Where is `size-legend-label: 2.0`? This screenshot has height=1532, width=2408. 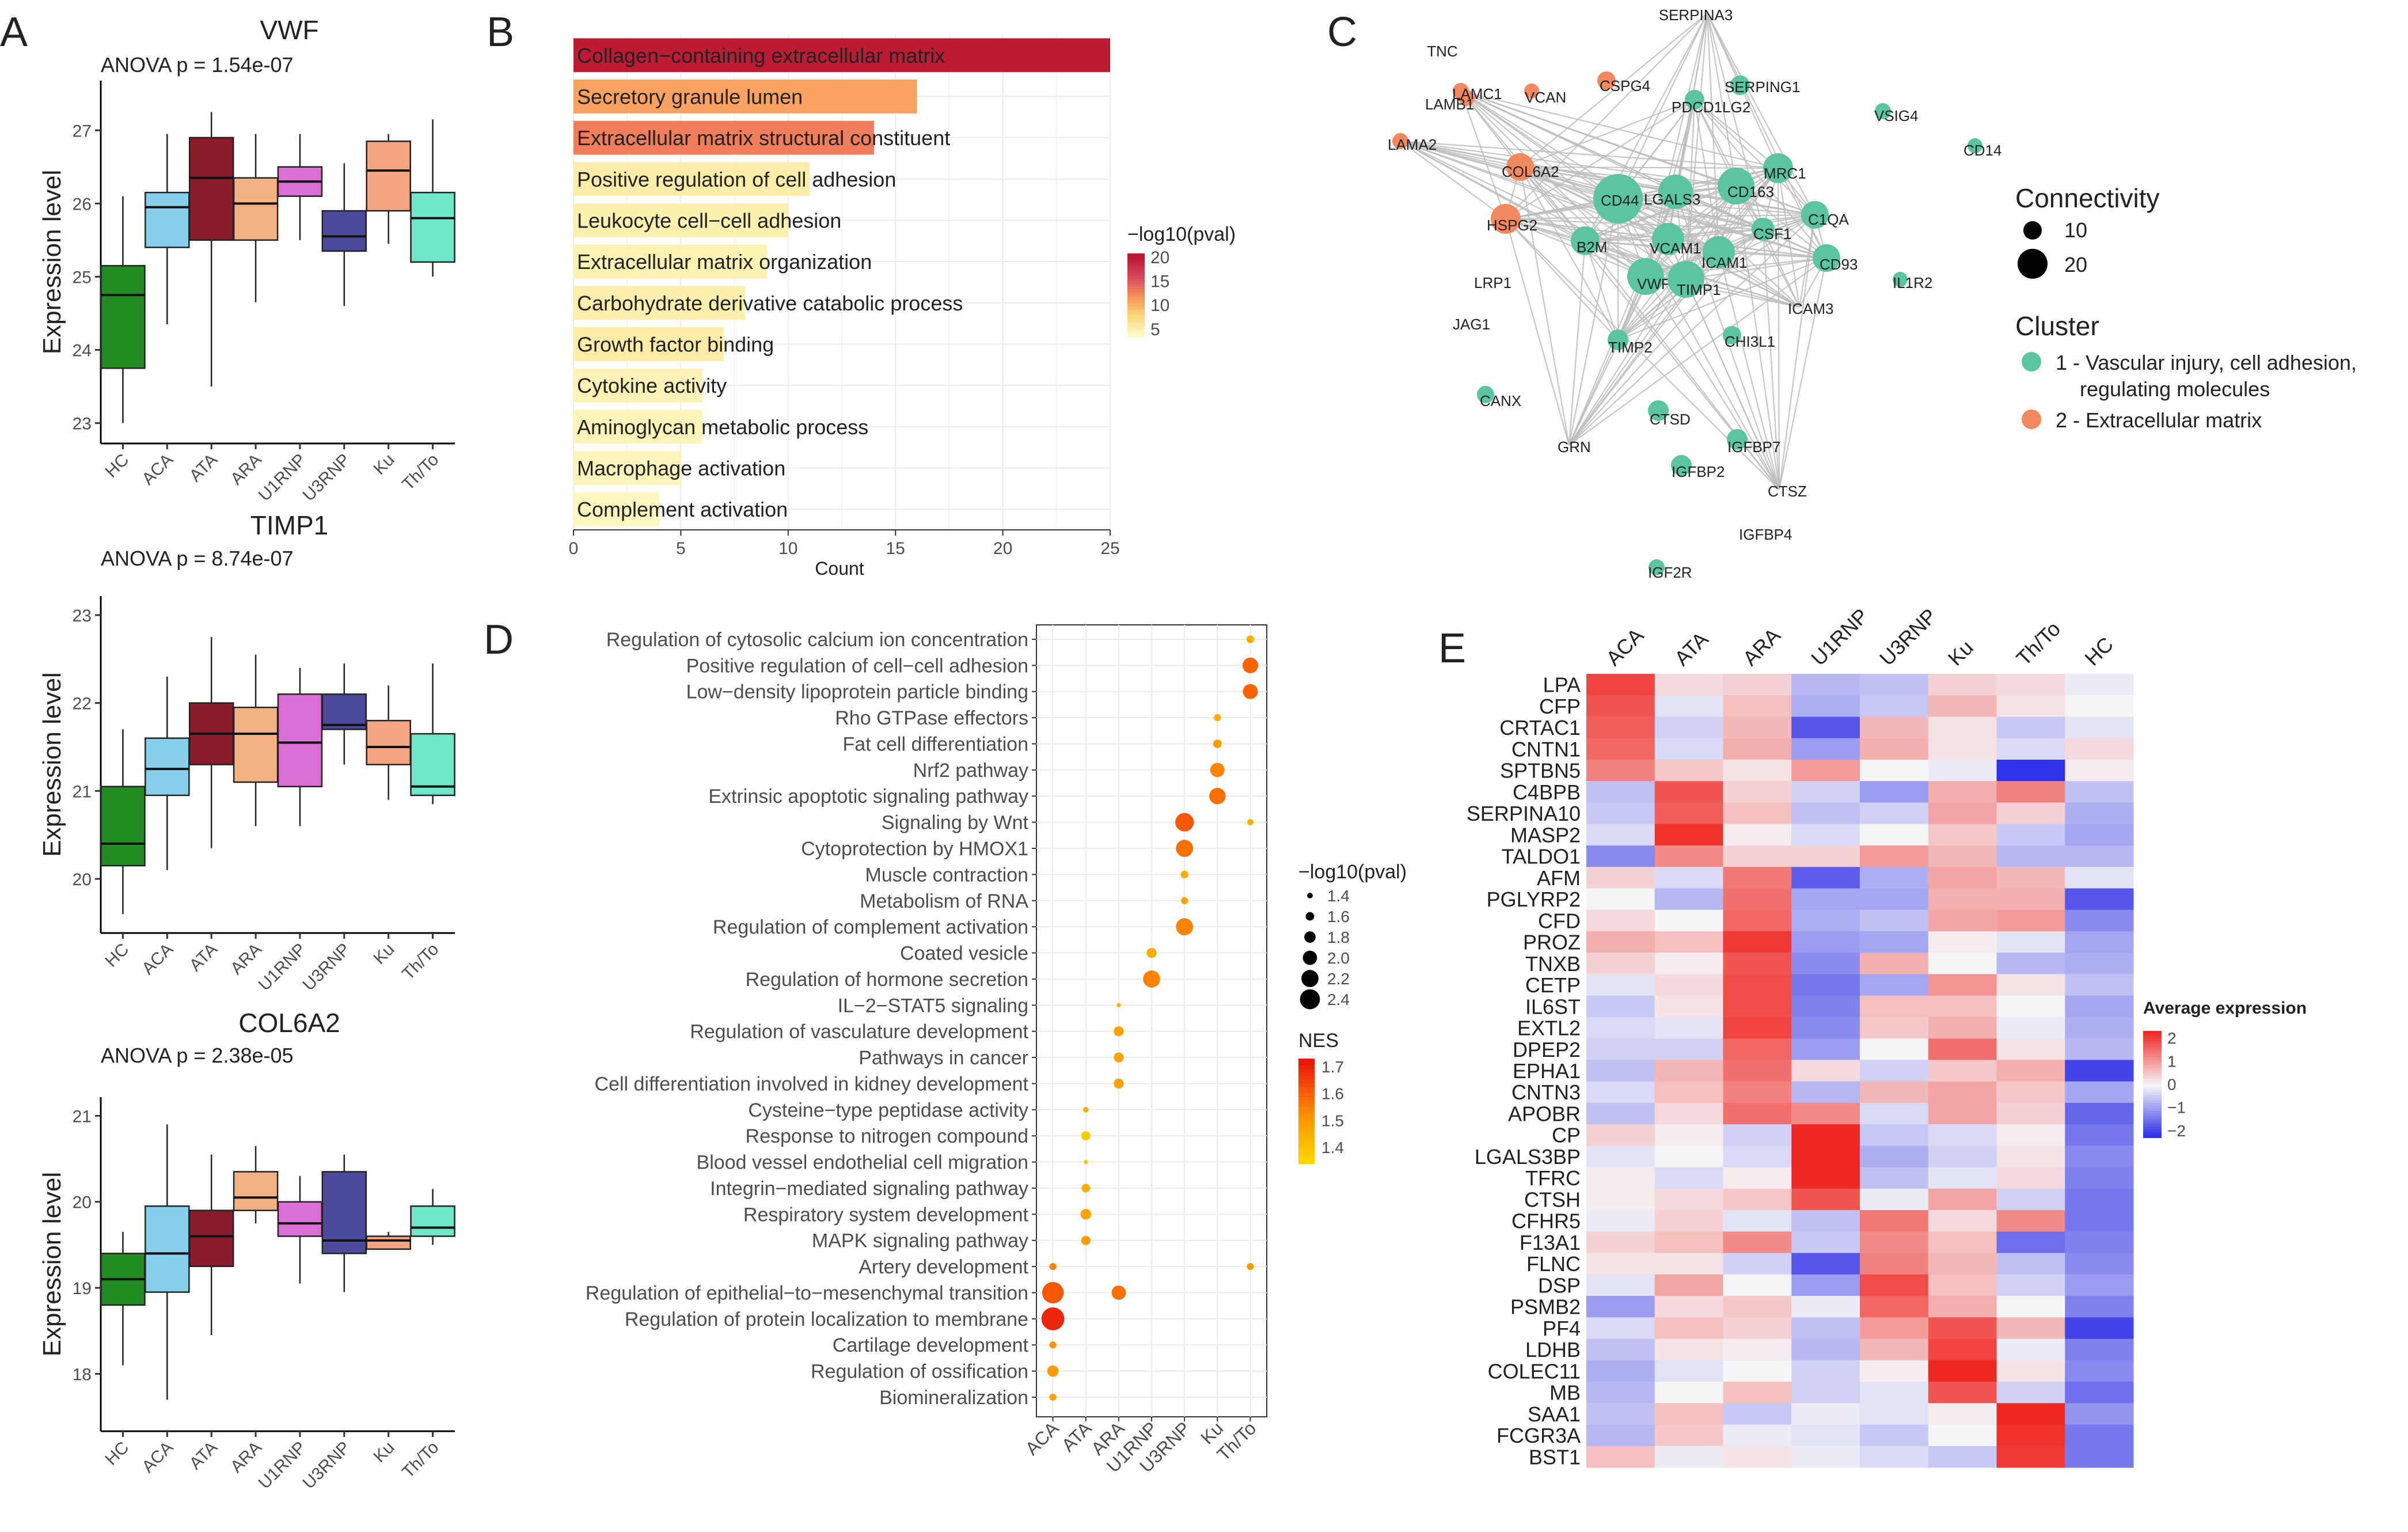
size-legend-label: 2.0 is located at coordinates (1338, 958).